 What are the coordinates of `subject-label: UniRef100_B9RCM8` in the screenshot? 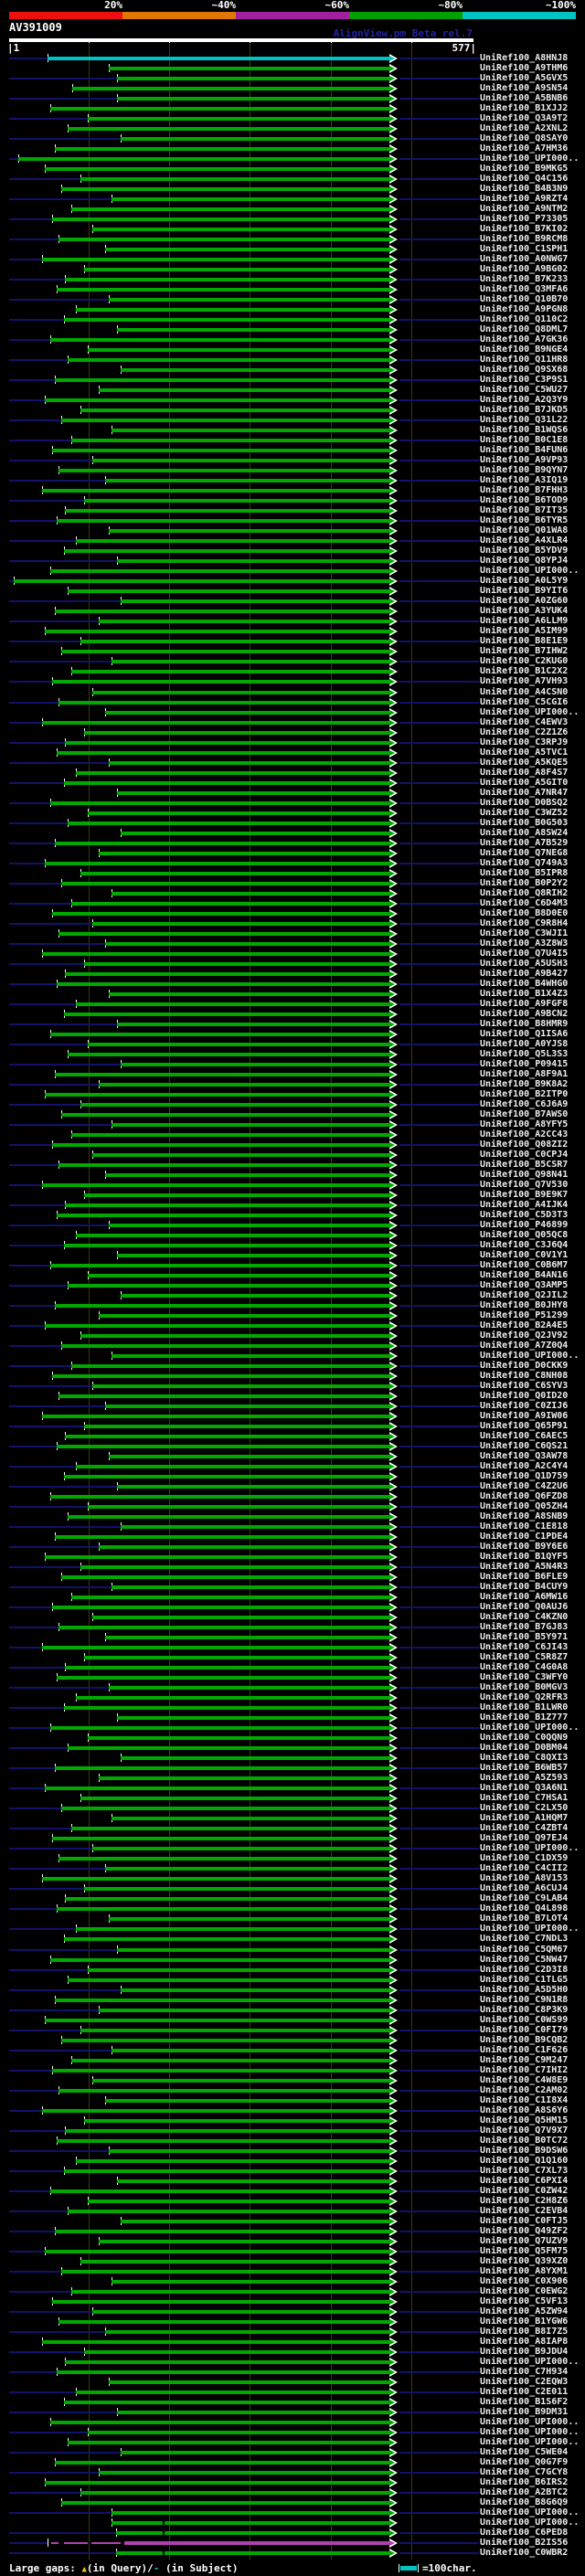 It's located at (524, 239).